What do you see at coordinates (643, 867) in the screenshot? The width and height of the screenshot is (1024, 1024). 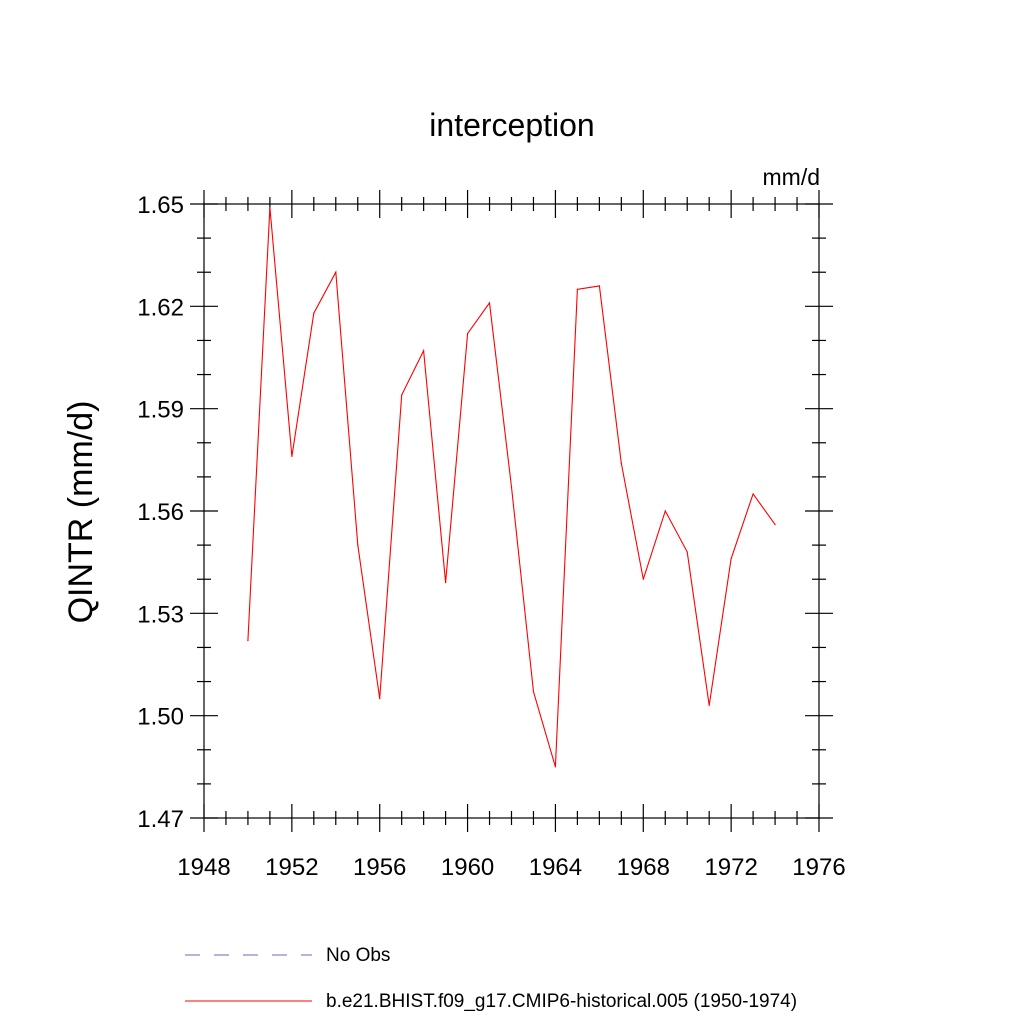 I see `x-tick-label: 1968` at bounding box center [643, 867].